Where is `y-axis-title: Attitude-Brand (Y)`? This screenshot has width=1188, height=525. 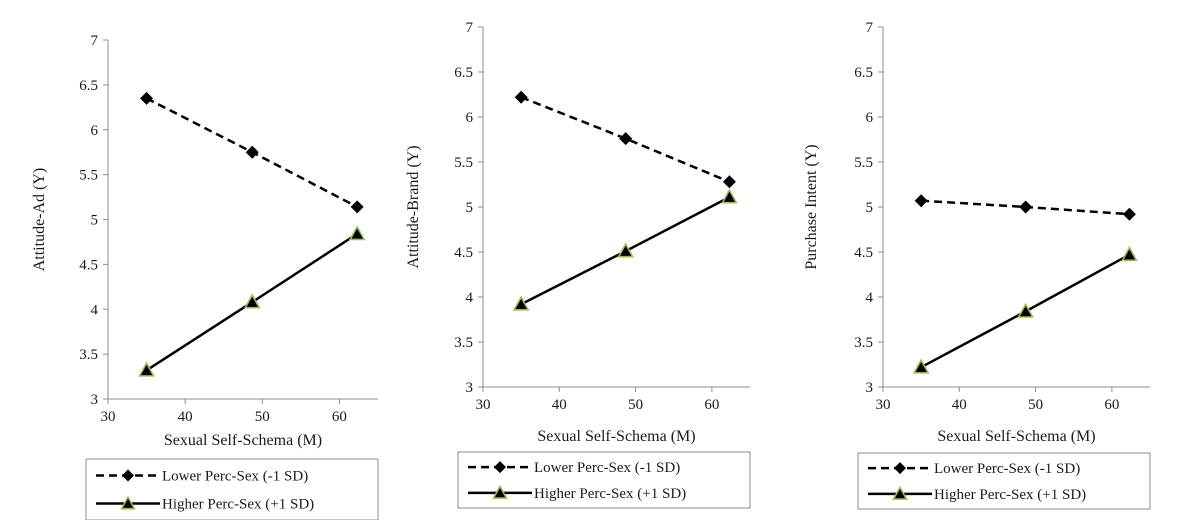 y-axis-title: Attitude-Brand (Y) is located at coordinates (413, 206).